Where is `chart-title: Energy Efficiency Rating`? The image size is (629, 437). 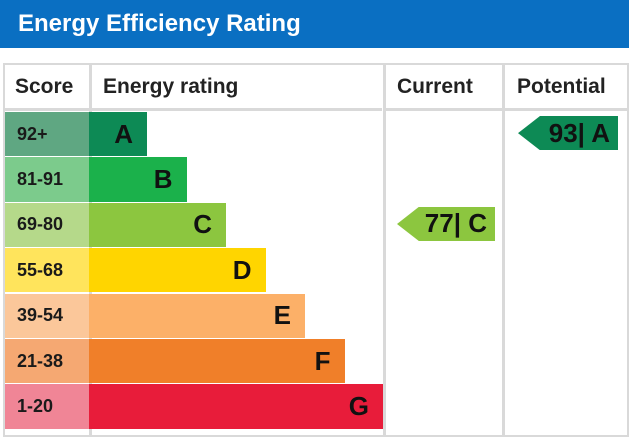
chart-title: Energy Efficiency Rating is located at coordinates (314, 24).